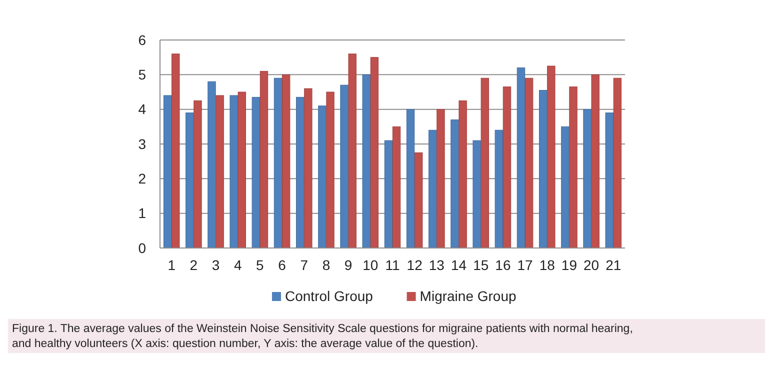 This screenshot has width=771, height=369. I want to click on x-tick-label: 14, so click(458, 265).